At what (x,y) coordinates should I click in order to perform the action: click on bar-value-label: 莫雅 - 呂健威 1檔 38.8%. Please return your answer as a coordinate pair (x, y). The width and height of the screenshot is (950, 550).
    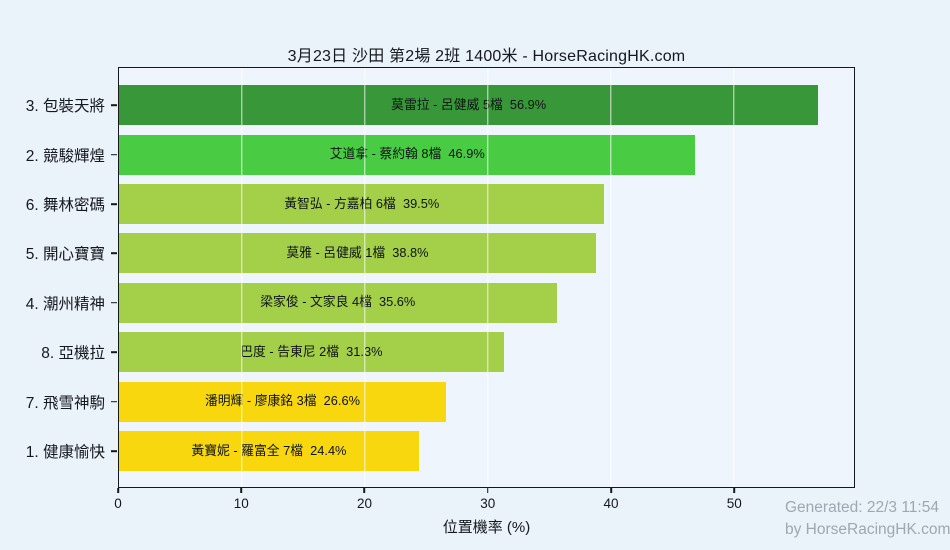
    Looking at the image, I should click on (357, 252).